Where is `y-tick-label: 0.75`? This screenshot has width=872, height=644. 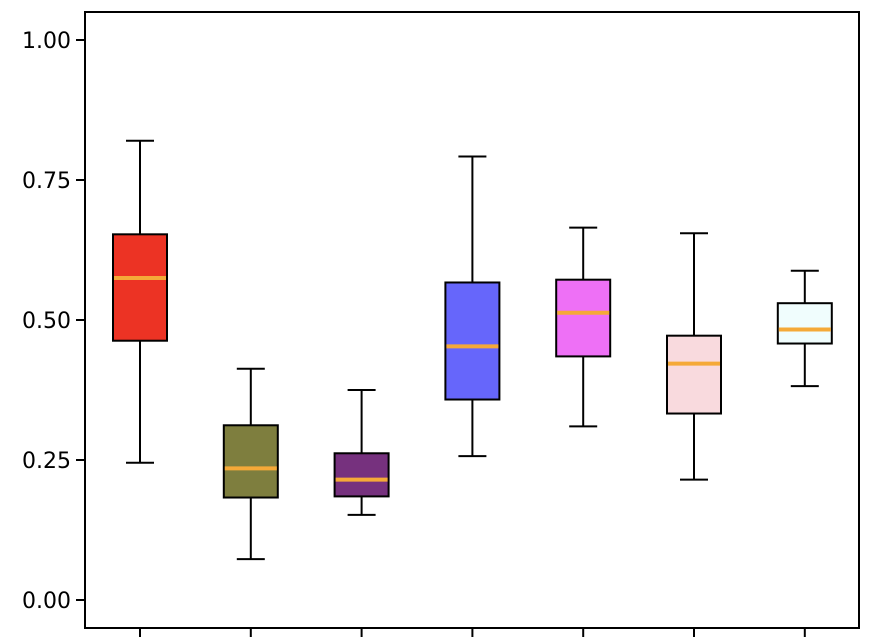
y-tick-label: 0.75 is located at coordinates (46, 181).